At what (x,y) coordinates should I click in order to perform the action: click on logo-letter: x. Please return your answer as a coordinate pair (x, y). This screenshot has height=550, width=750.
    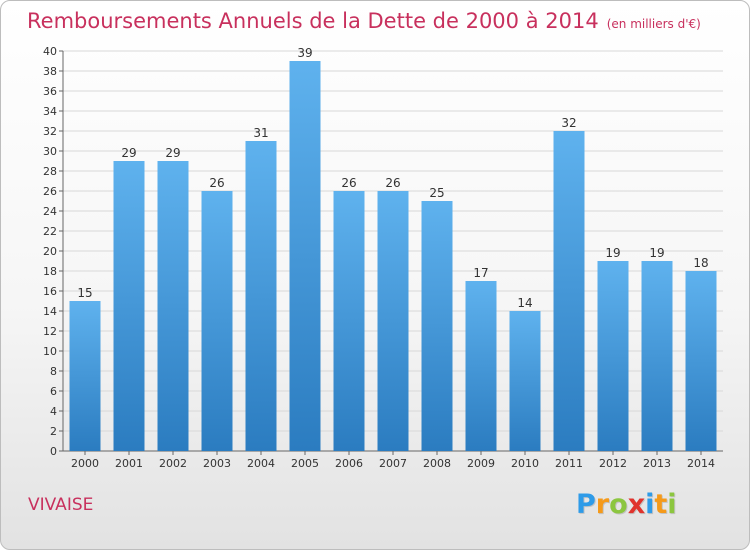
    Looking at the image, I should click on (636, 504).